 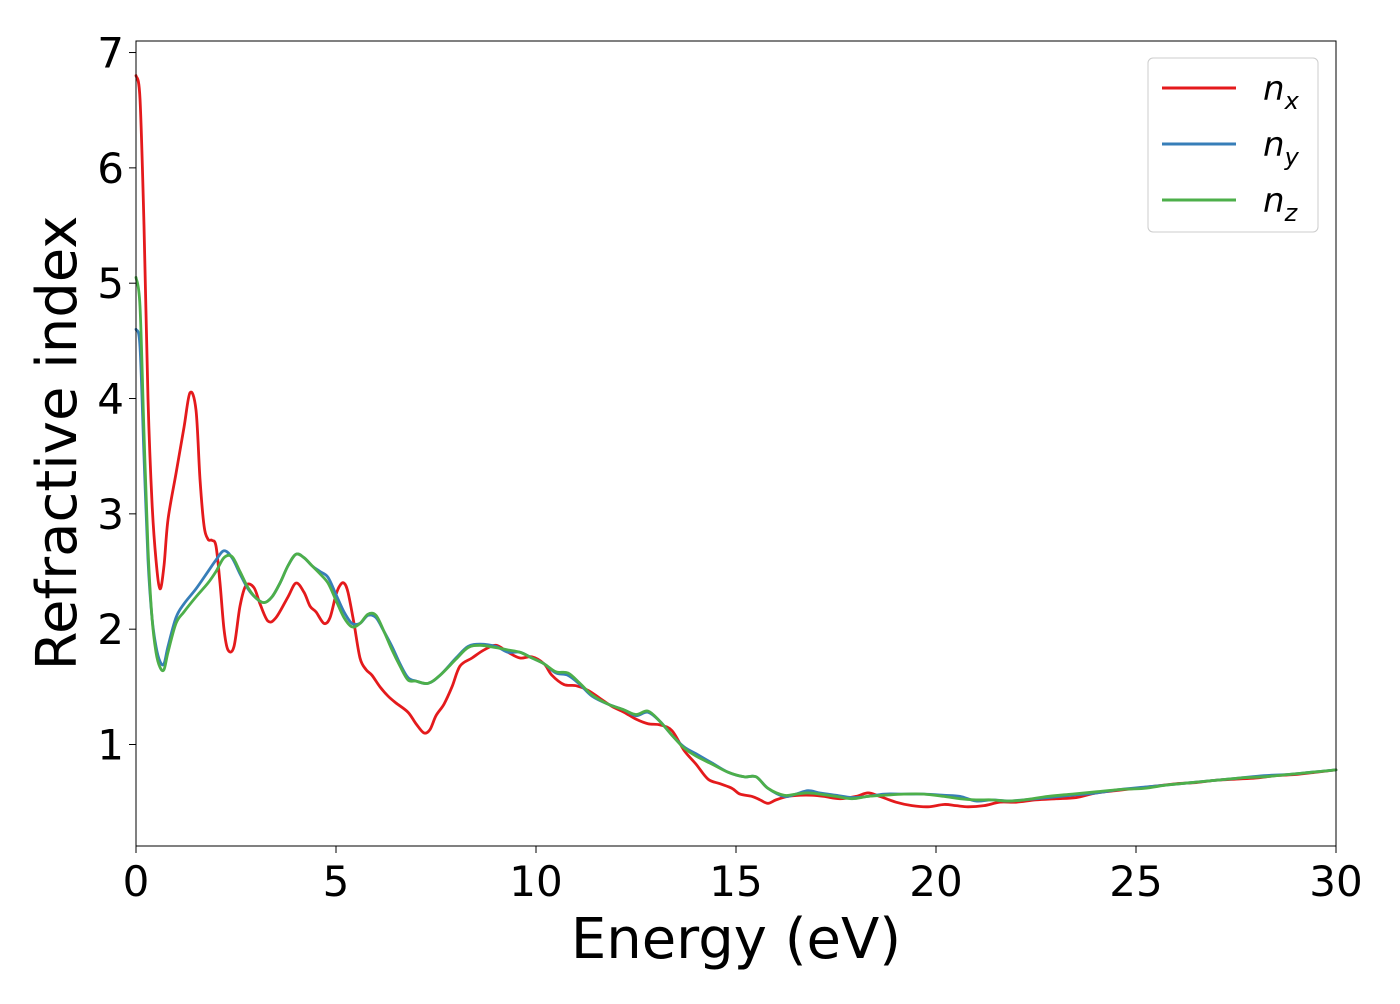 I want to click on x-axis-label: Energy (eV), so click(x=736, y=939).